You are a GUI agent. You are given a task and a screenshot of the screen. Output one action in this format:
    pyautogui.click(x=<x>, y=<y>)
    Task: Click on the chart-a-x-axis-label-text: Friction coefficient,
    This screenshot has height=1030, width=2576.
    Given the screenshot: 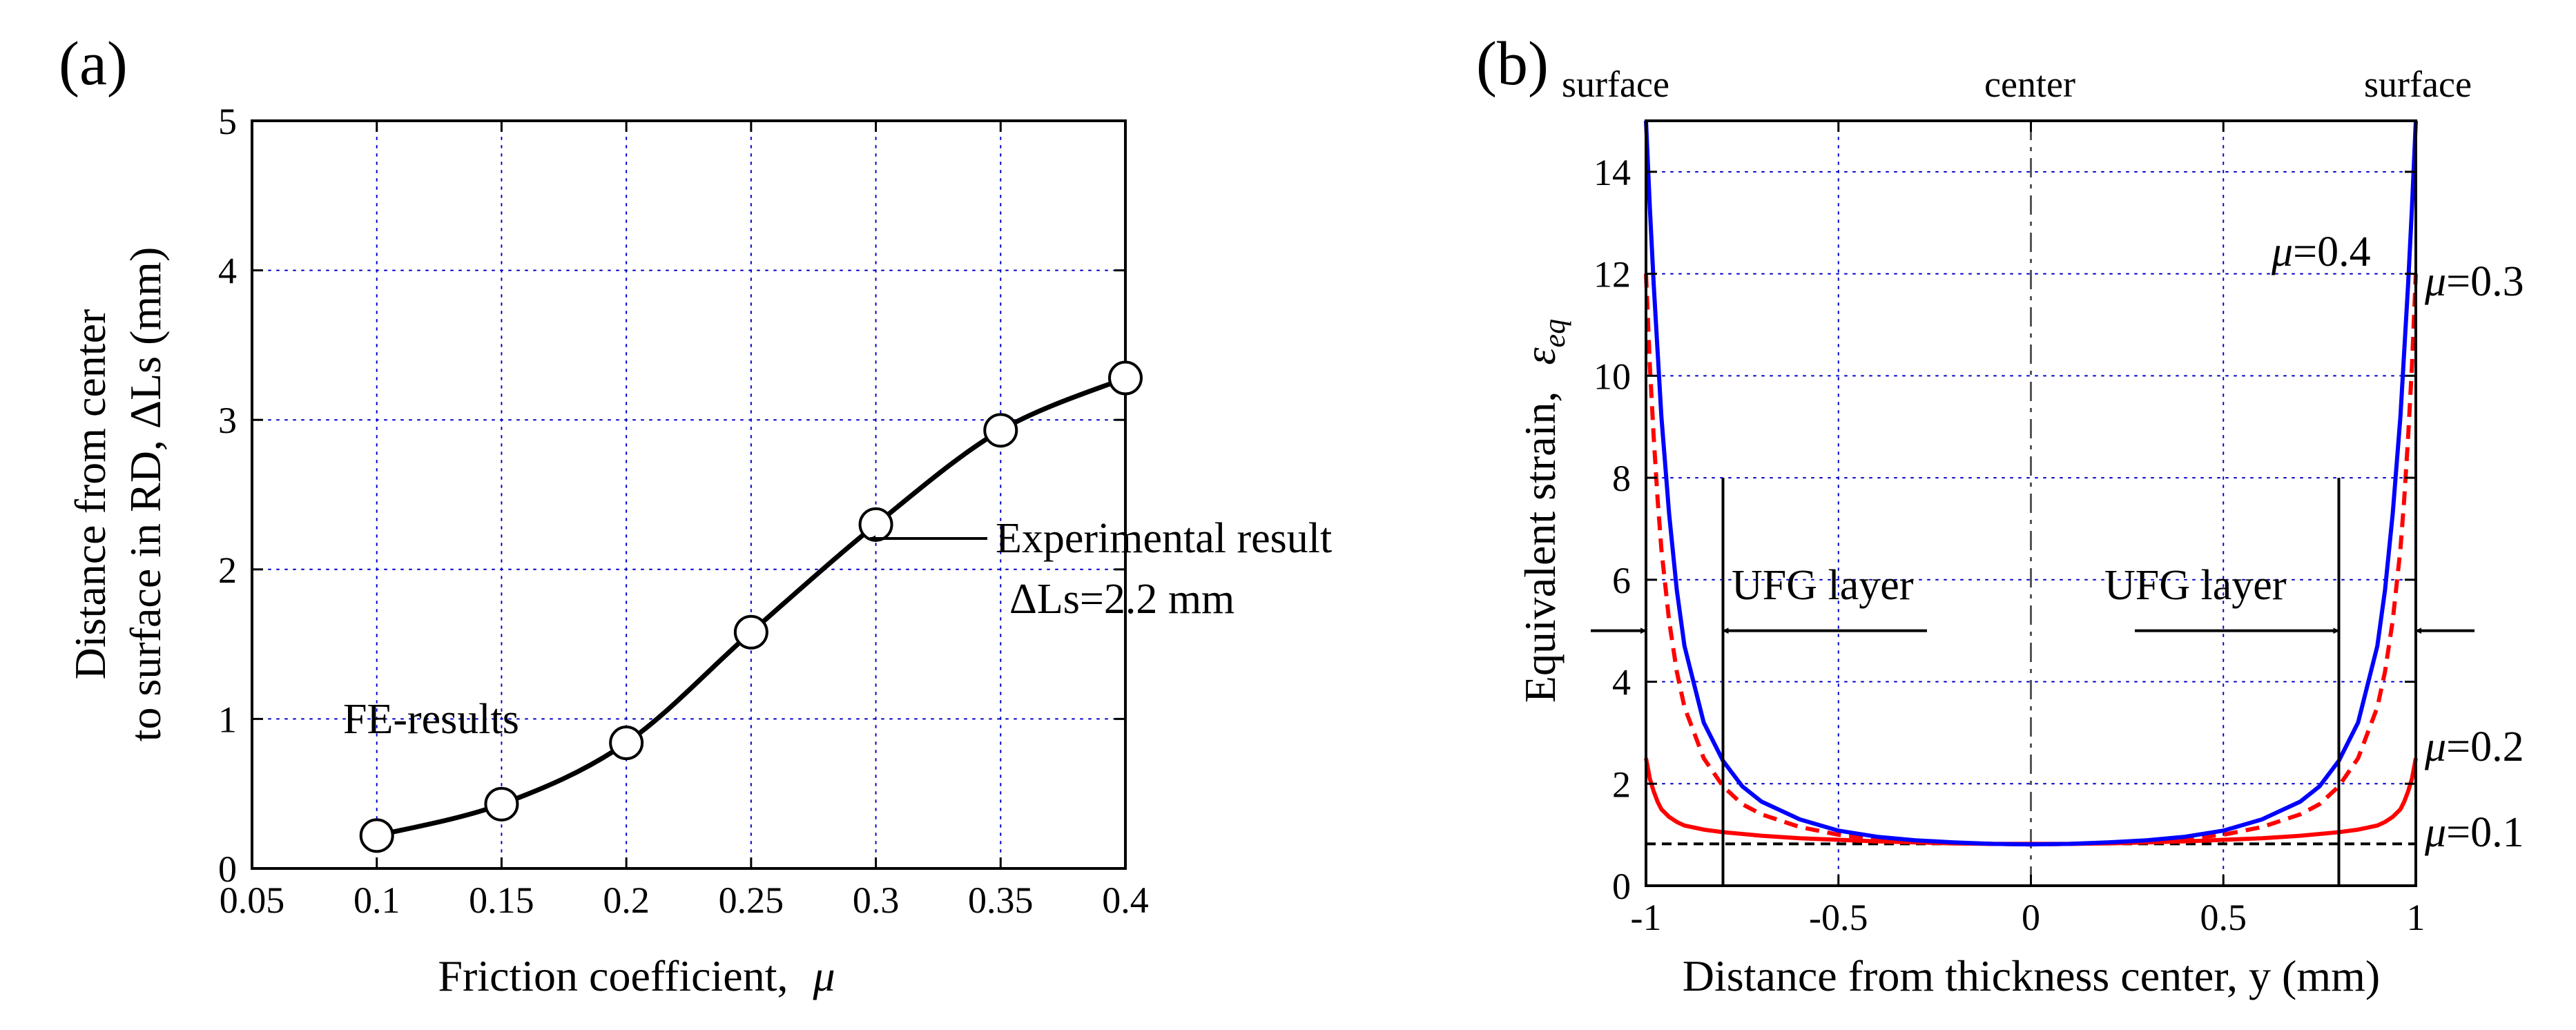 What is the action you would take?
    pyautogui.click(x=613, y=975)
    